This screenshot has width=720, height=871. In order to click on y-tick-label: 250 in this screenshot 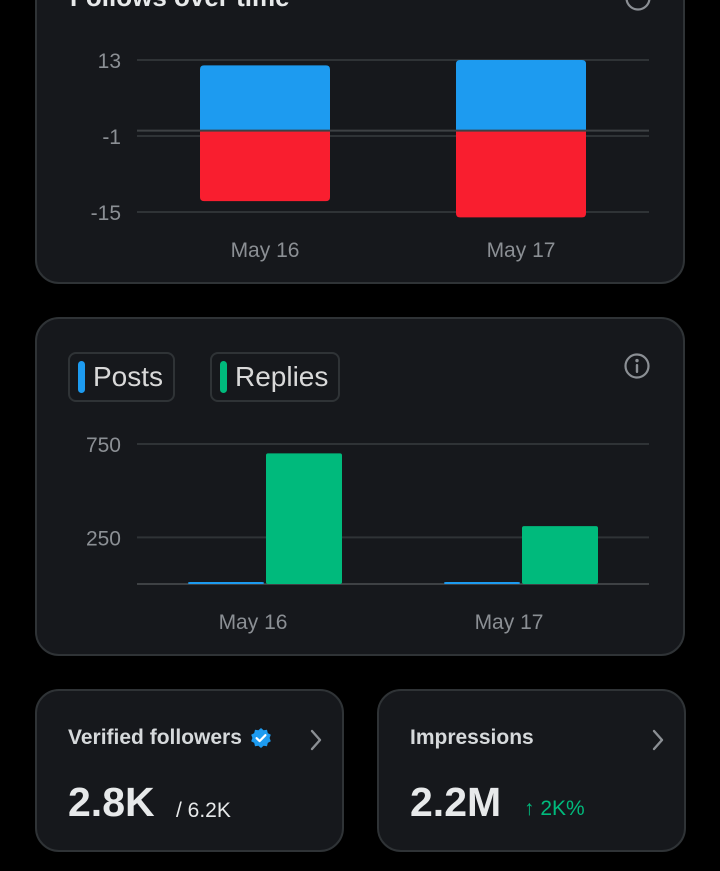, I will do `click(103, 538)`.